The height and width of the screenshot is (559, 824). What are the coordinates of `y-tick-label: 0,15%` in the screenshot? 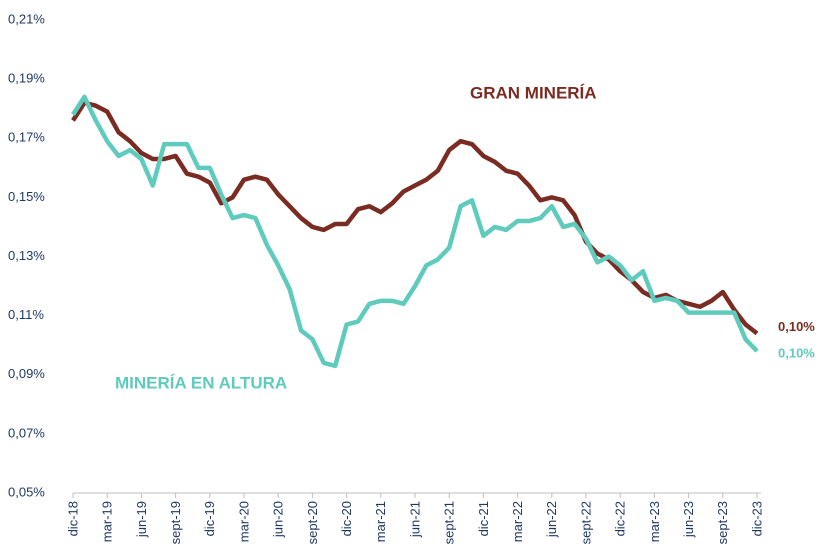 It's located at (26, 196).